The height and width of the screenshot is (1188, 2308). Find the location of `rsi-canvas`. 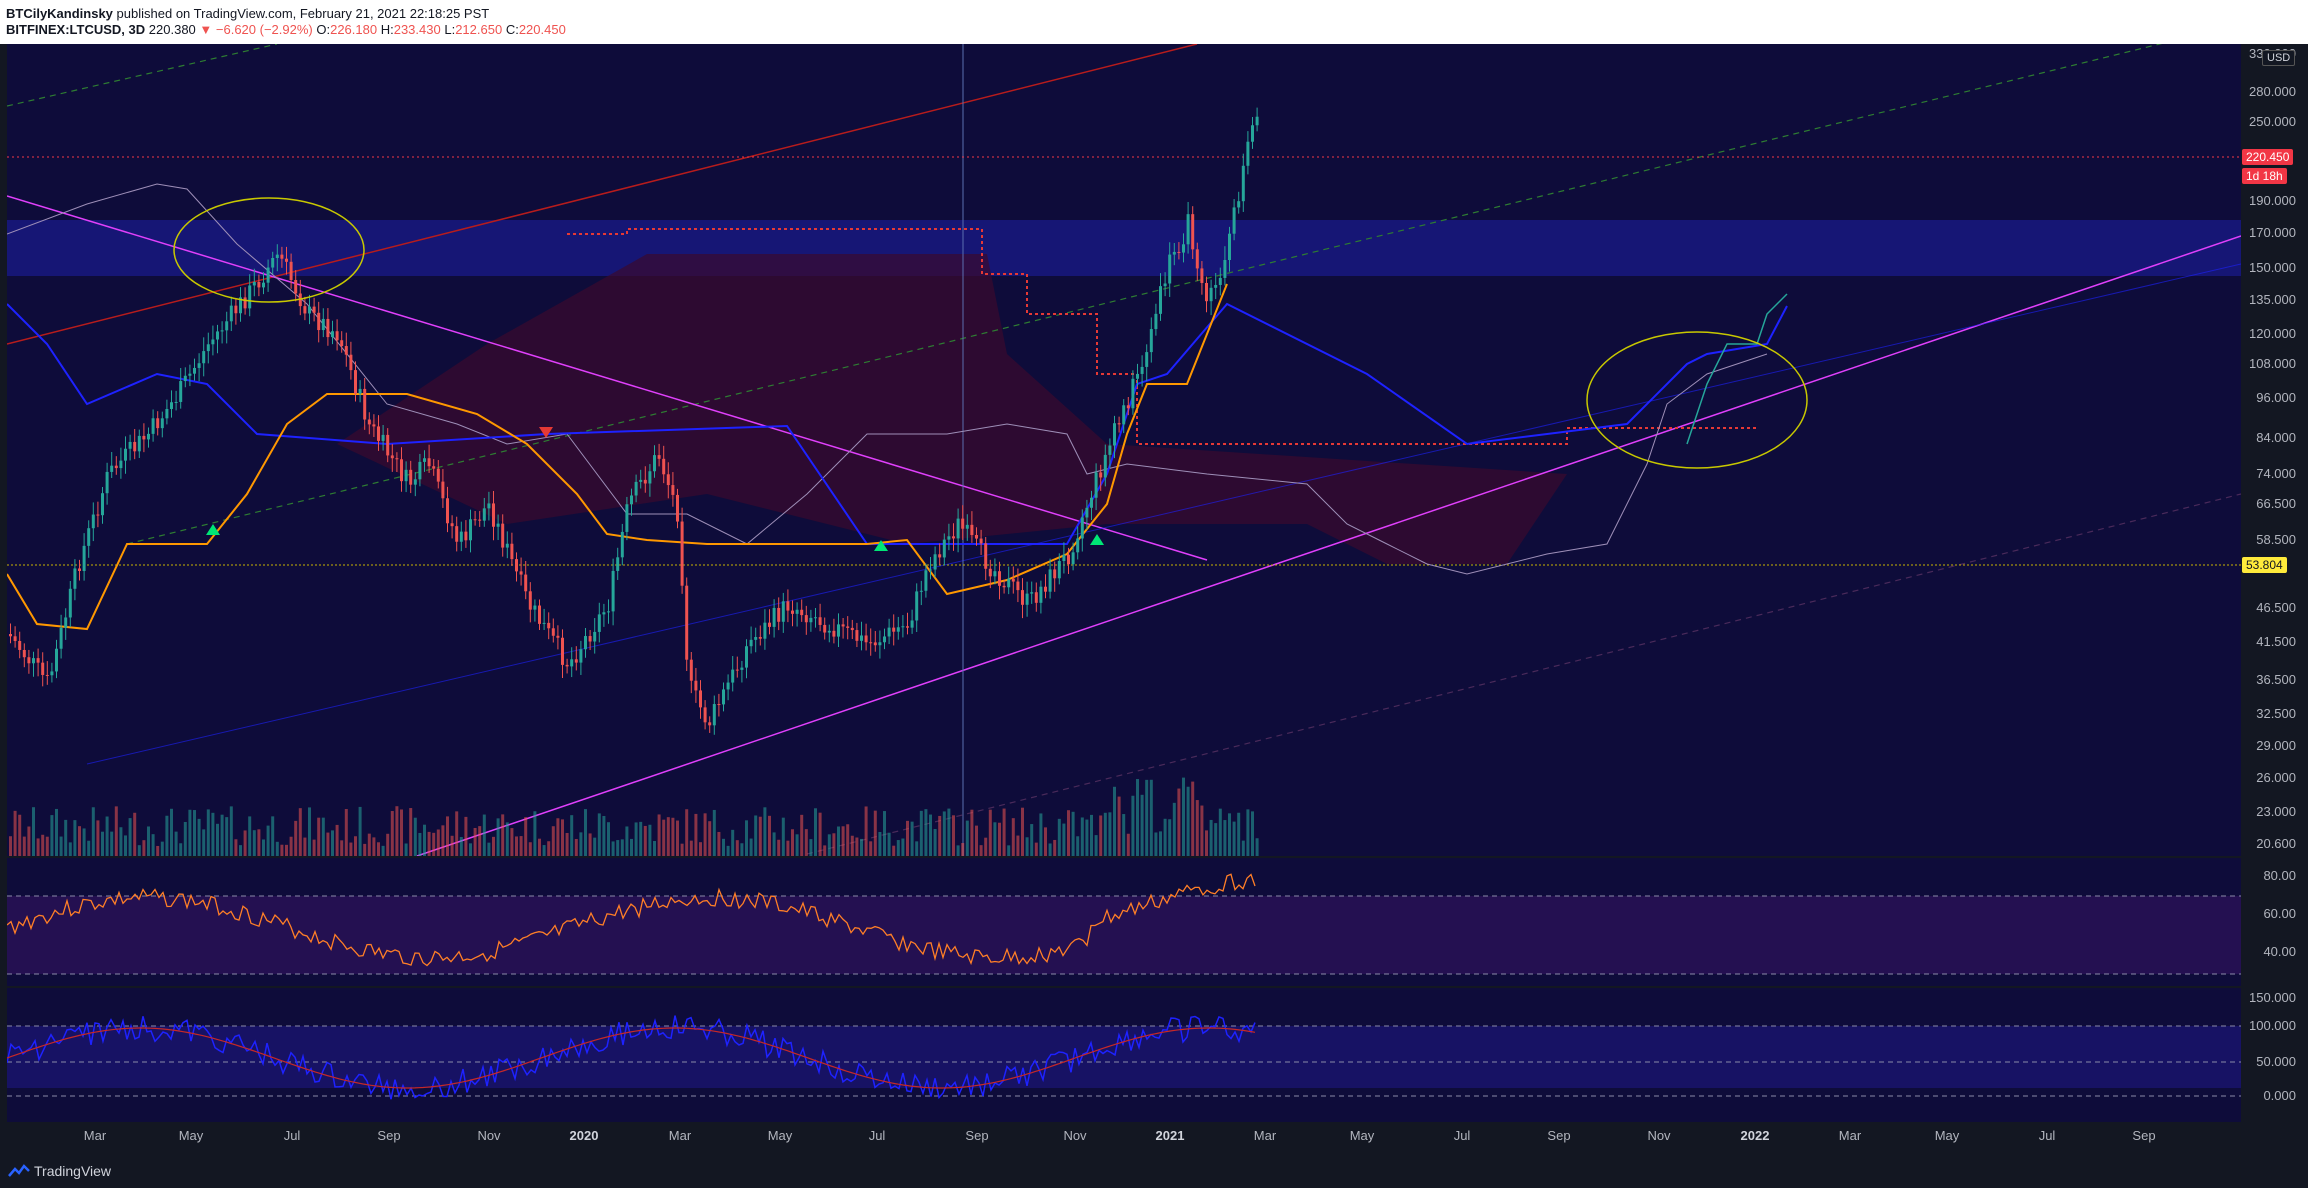

rsi-canvas is located at coordinates (1124, 922).